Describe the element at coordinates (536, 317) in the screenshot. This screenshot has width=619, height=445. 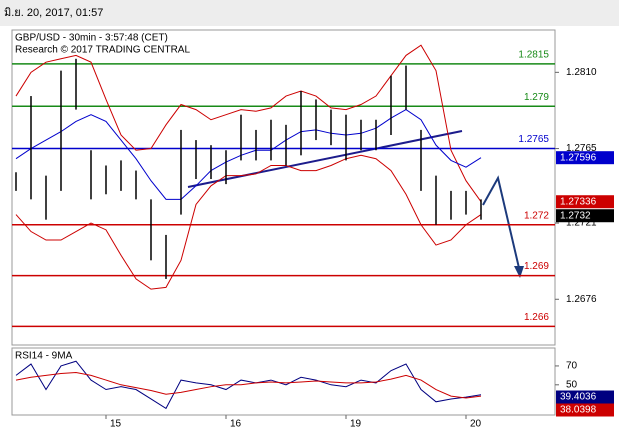
I see `level-label: 1.266` at that location.